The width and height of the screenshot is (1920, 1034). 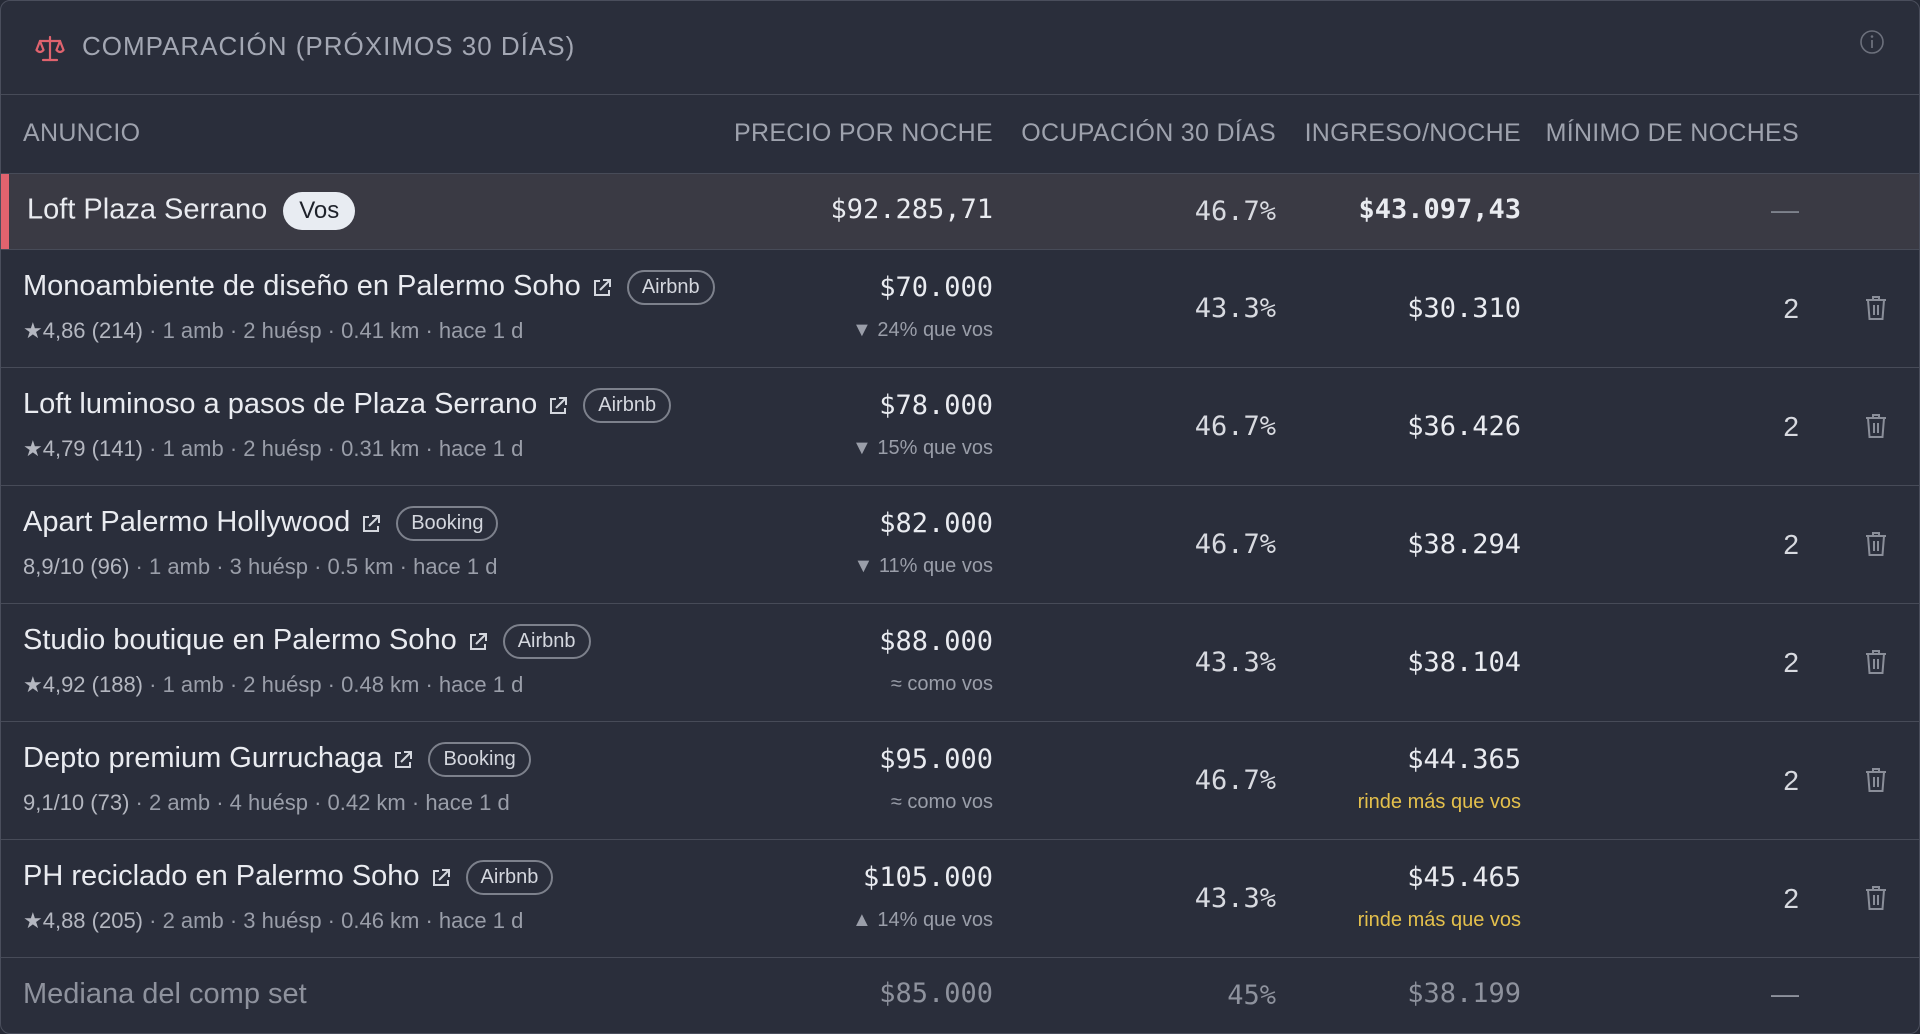 What do you see at coordinates (941, 802) in the screenshot?
I see `price-note: ≈ como vos` at bounding box center [941, 802].